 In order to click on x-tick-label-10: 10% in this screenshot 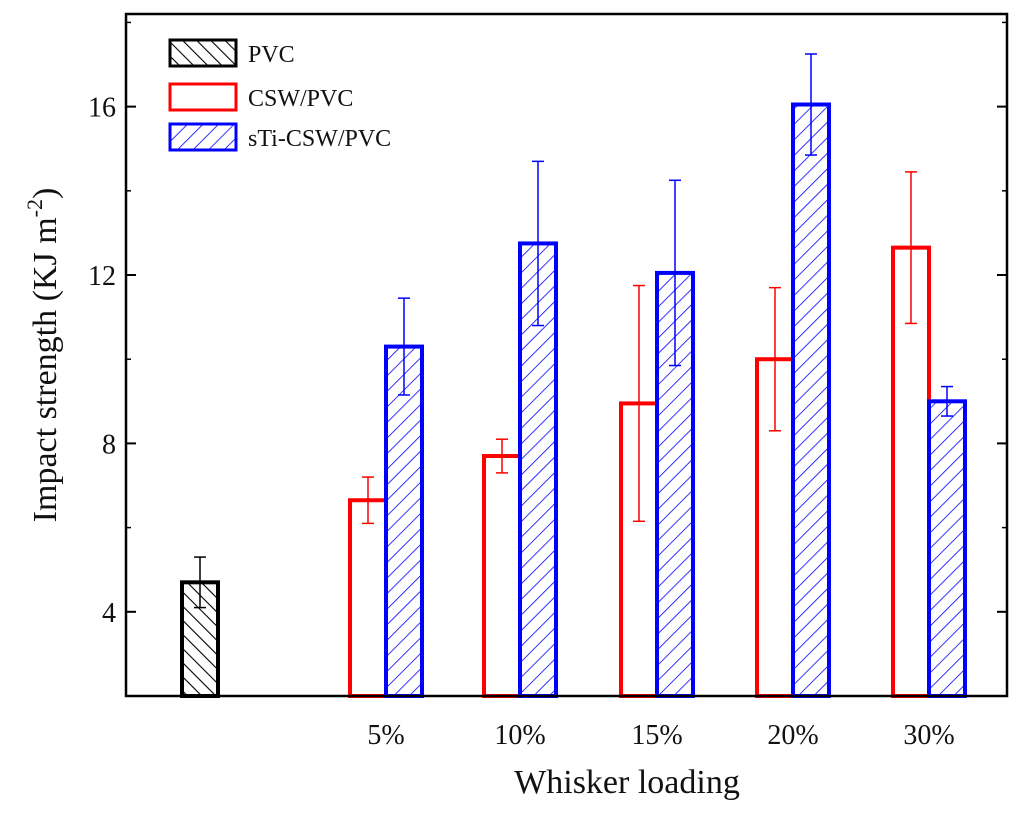, I will do `click(519, 735)`.